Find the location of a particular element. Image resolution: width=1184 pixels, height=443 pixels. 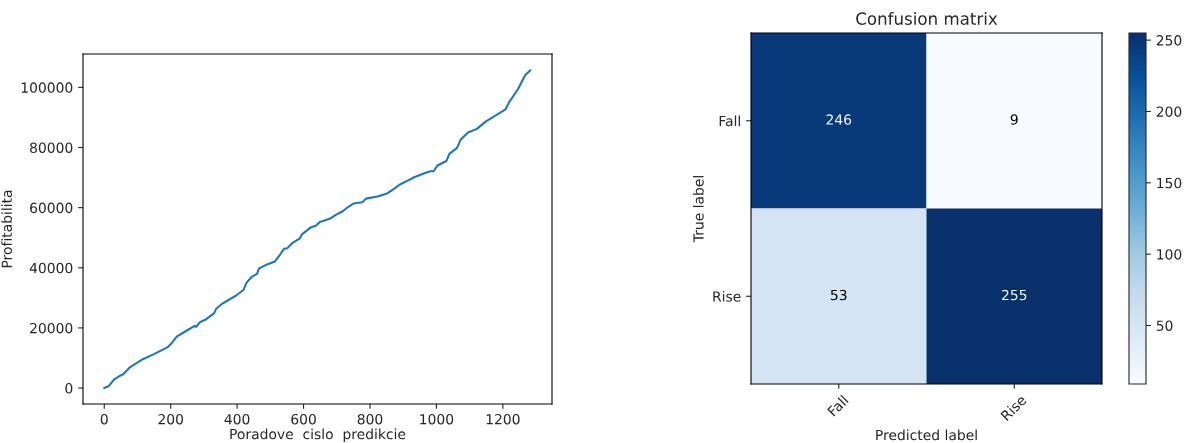

x-tick-label: 200 is located at coordinates (171, 419).